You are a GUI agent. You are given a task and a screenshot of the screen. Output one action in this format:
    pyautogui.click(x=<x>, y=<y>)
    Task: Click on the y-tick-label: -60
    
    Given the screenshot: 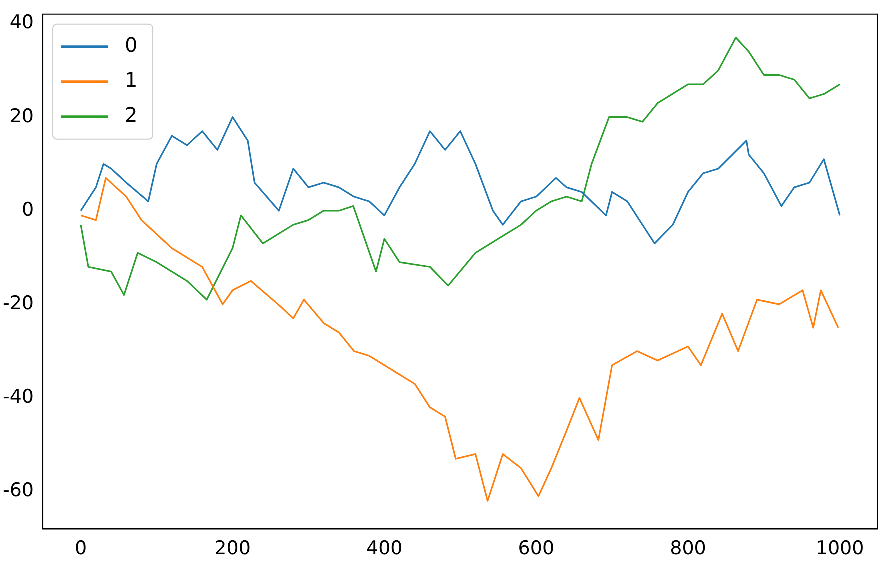 What is the action you would take?
    pyautogui.click(x=18, y=491)
    